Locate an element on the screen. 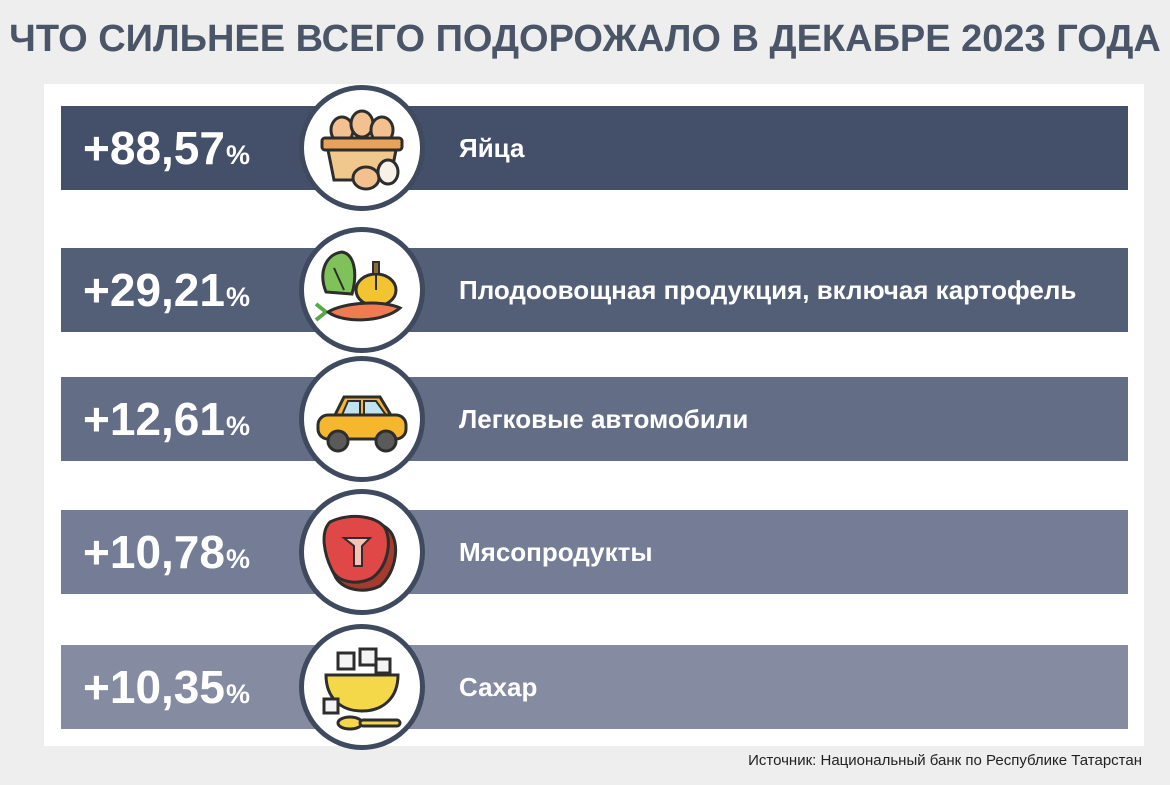 This screenshot has height=785, width=1170. value-label: +10,35% is located at coordinates (166, 687).